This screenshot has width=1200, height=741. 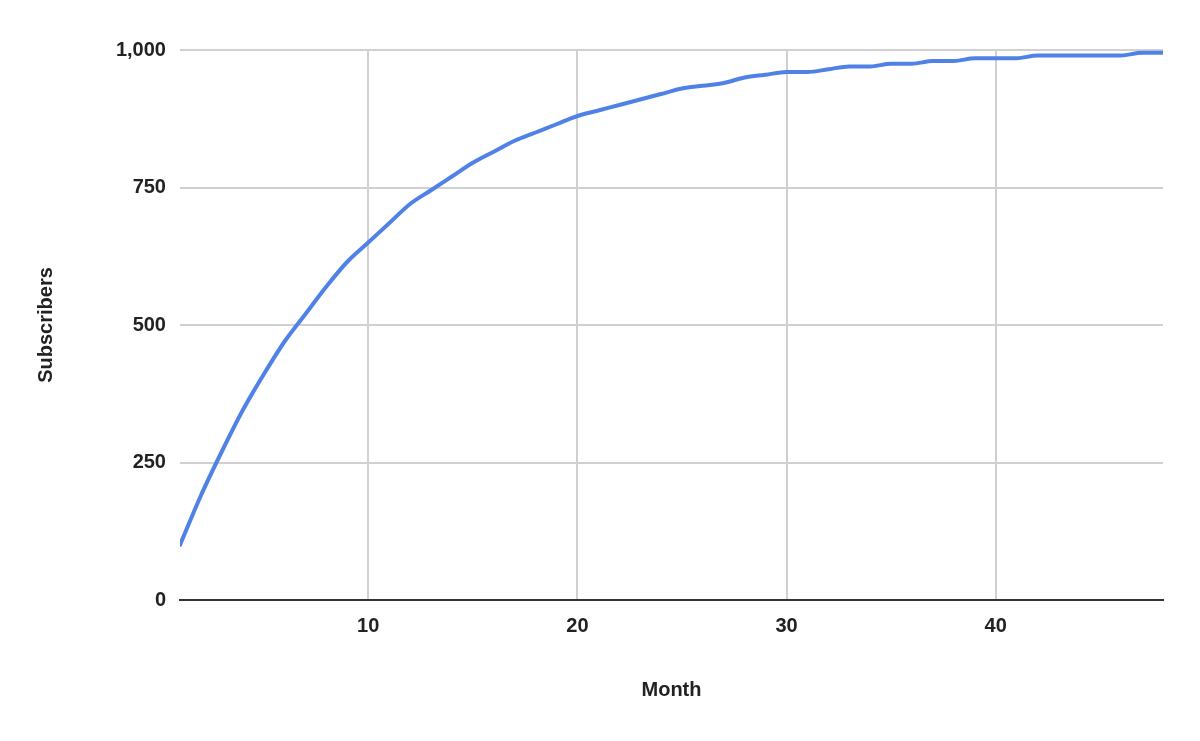 I want to click on y-tick-label: 0, so click(x=160, y=598).